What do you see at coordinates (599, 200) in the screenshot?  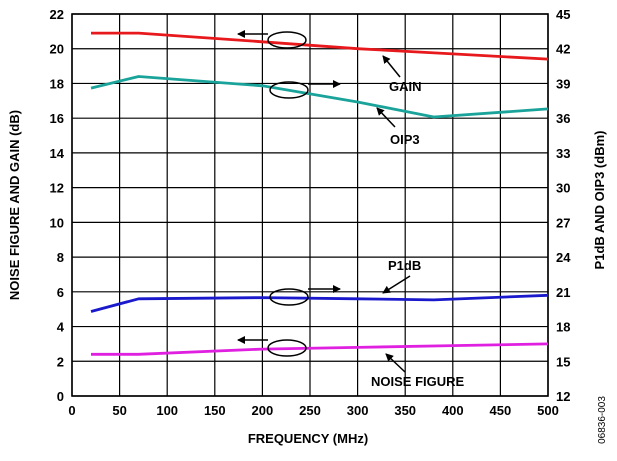 I see `y-axis-right-title: P1dB AND OIP3 (dBm)` at bounding box center [599, 200].